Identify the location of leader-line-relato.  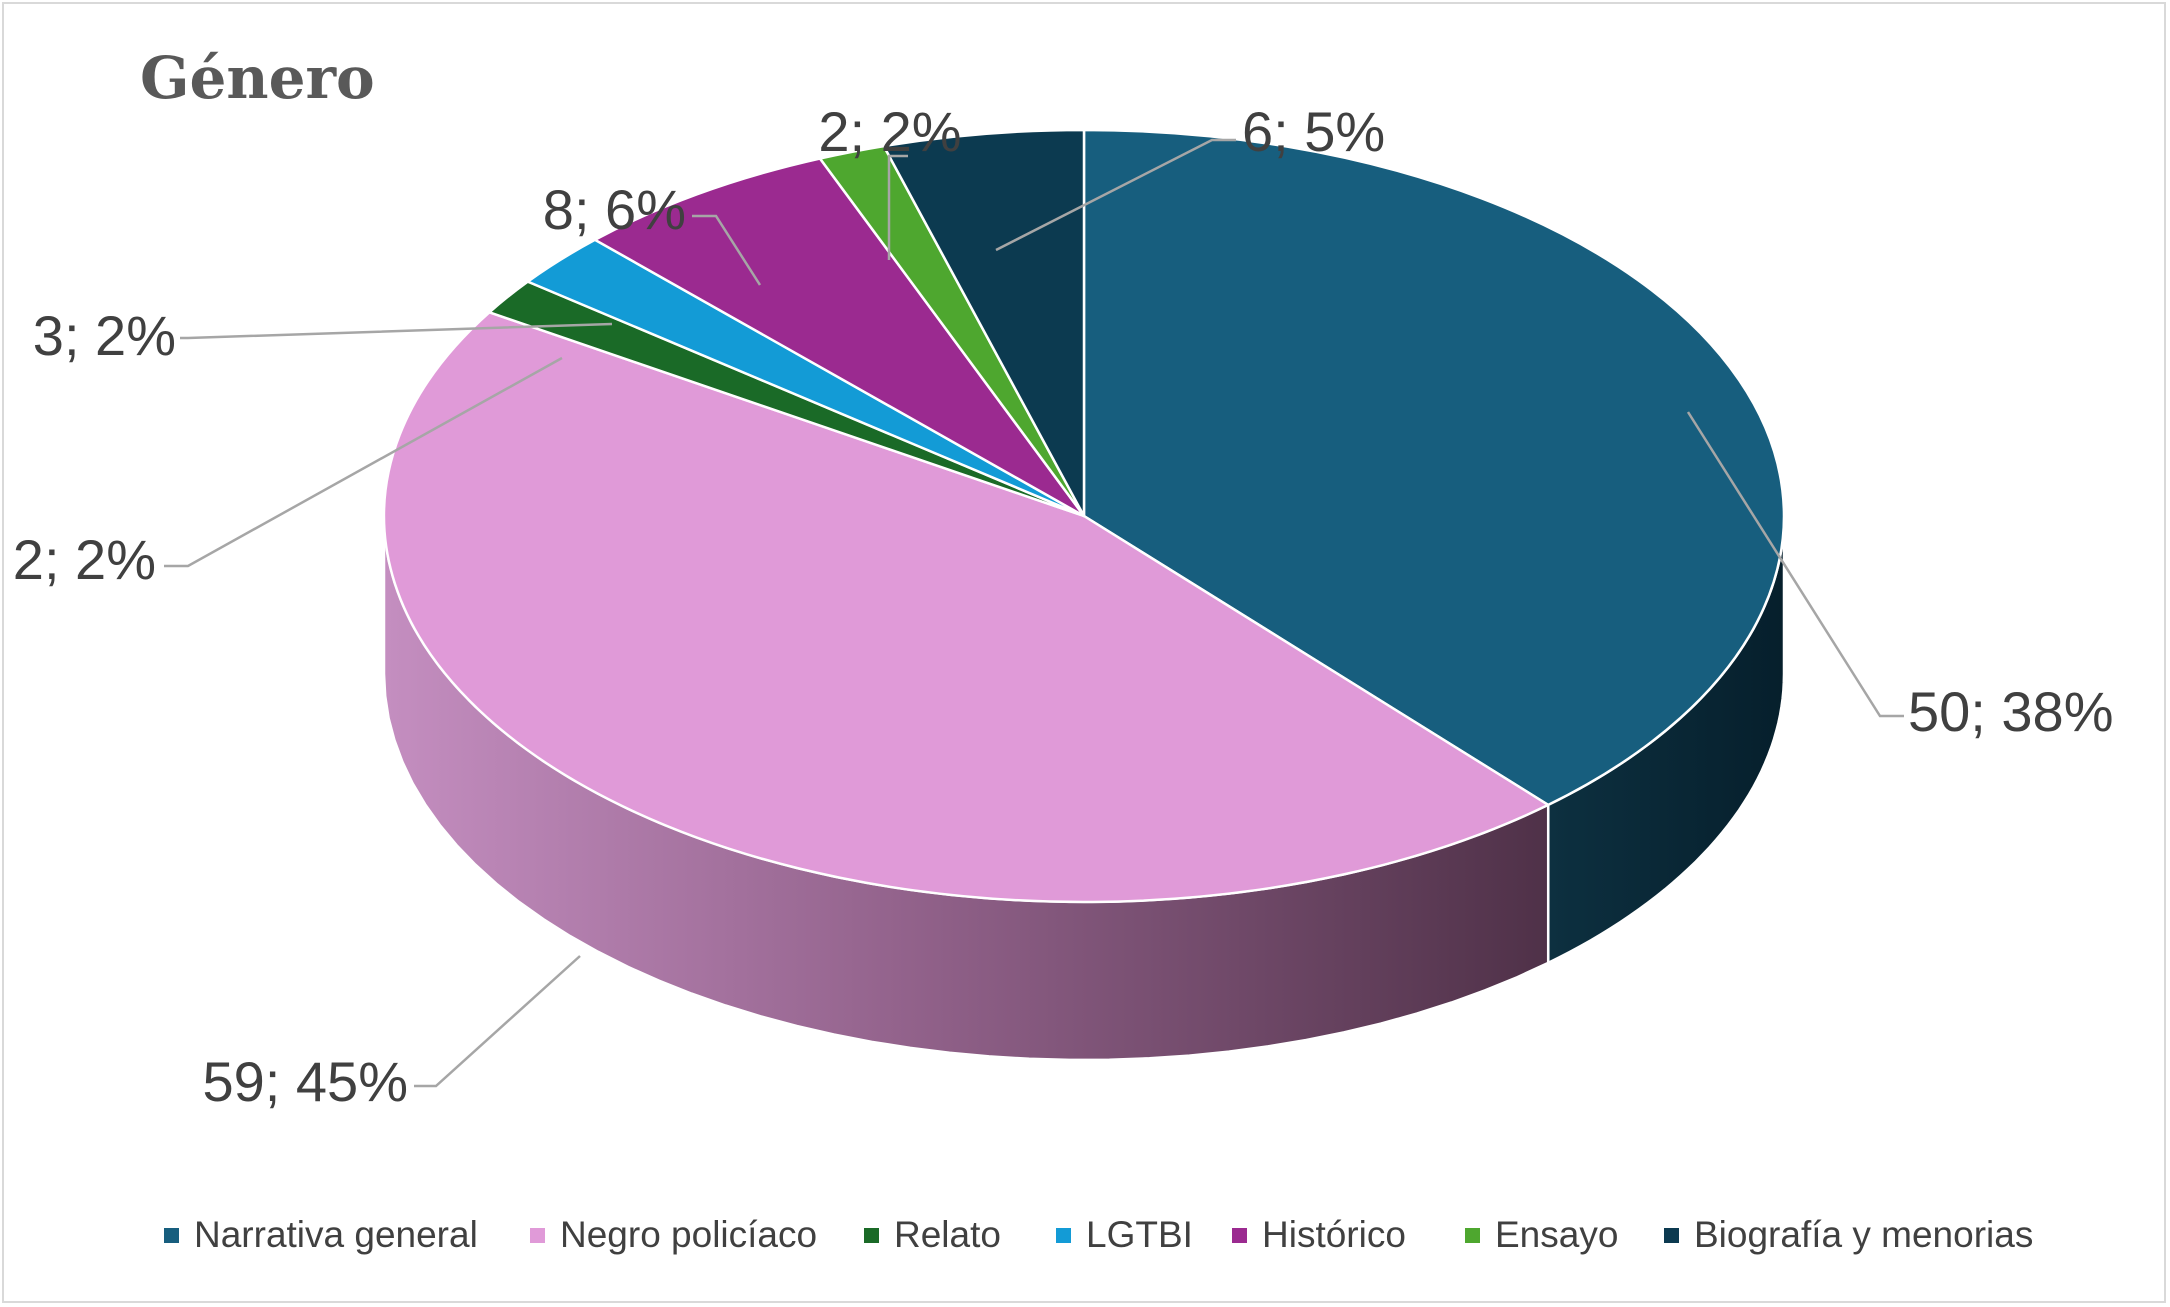
(363, 462).